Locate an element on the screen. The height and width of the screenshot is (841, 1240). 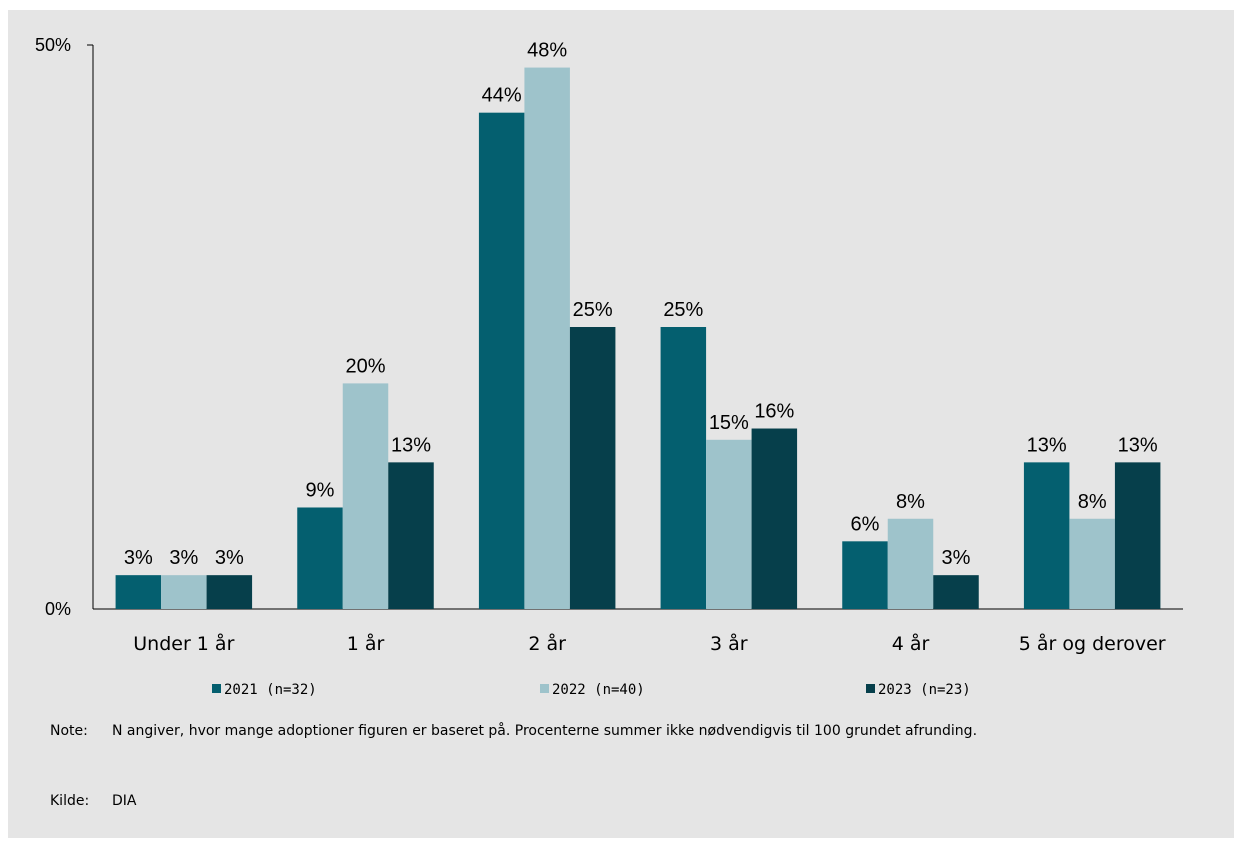
data-label: 44% is located at coordinates (502, 96).